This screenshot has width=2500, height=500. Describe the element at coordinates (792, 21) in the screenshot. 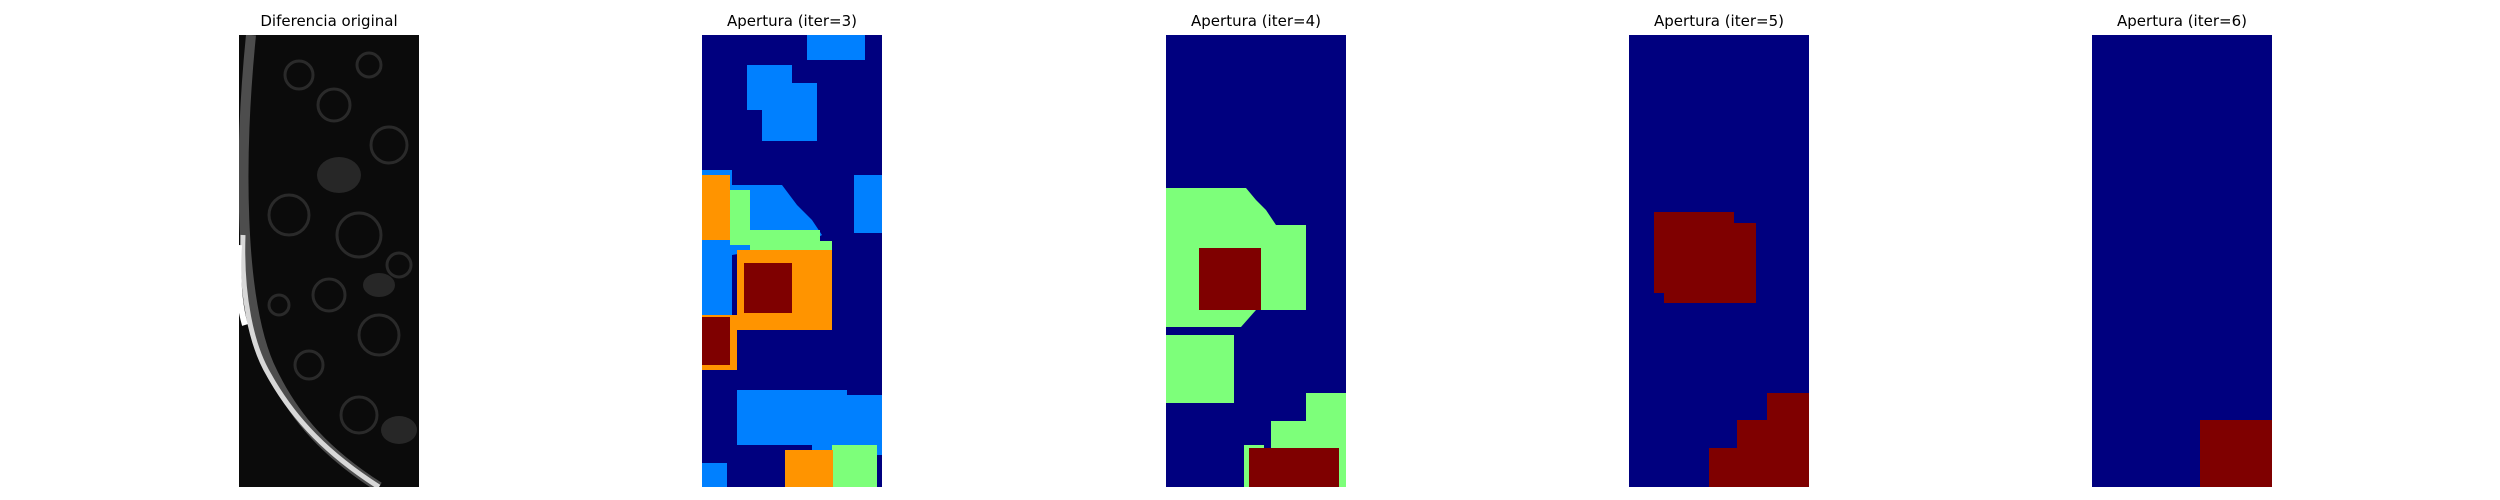

I see `panel-title: Apertura (iter=3)` at that location.